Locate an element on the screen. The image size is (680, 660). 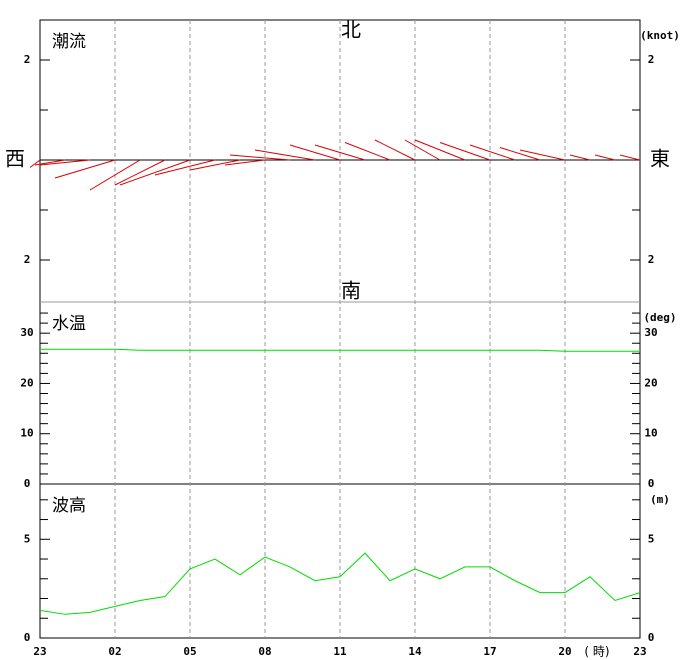
compass-east: 東 is located at coordinates (660, 159).